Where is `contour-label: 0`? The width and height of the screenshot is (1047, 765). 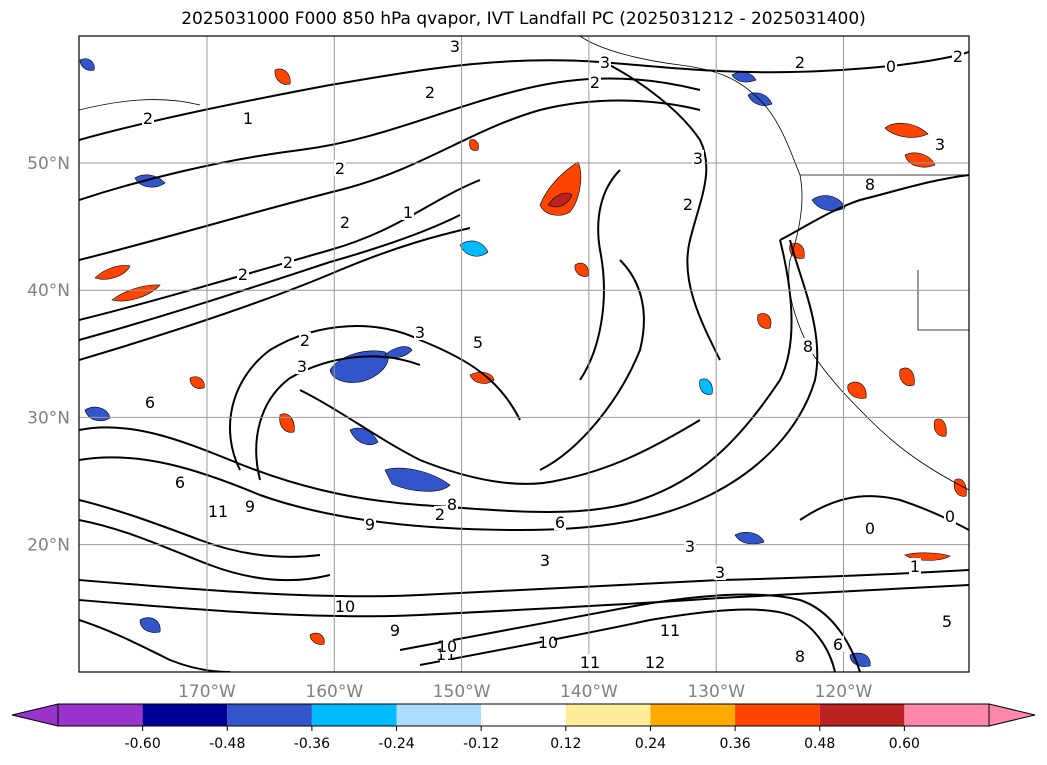 contour-label: 0 is located at coordinates (891, 66).